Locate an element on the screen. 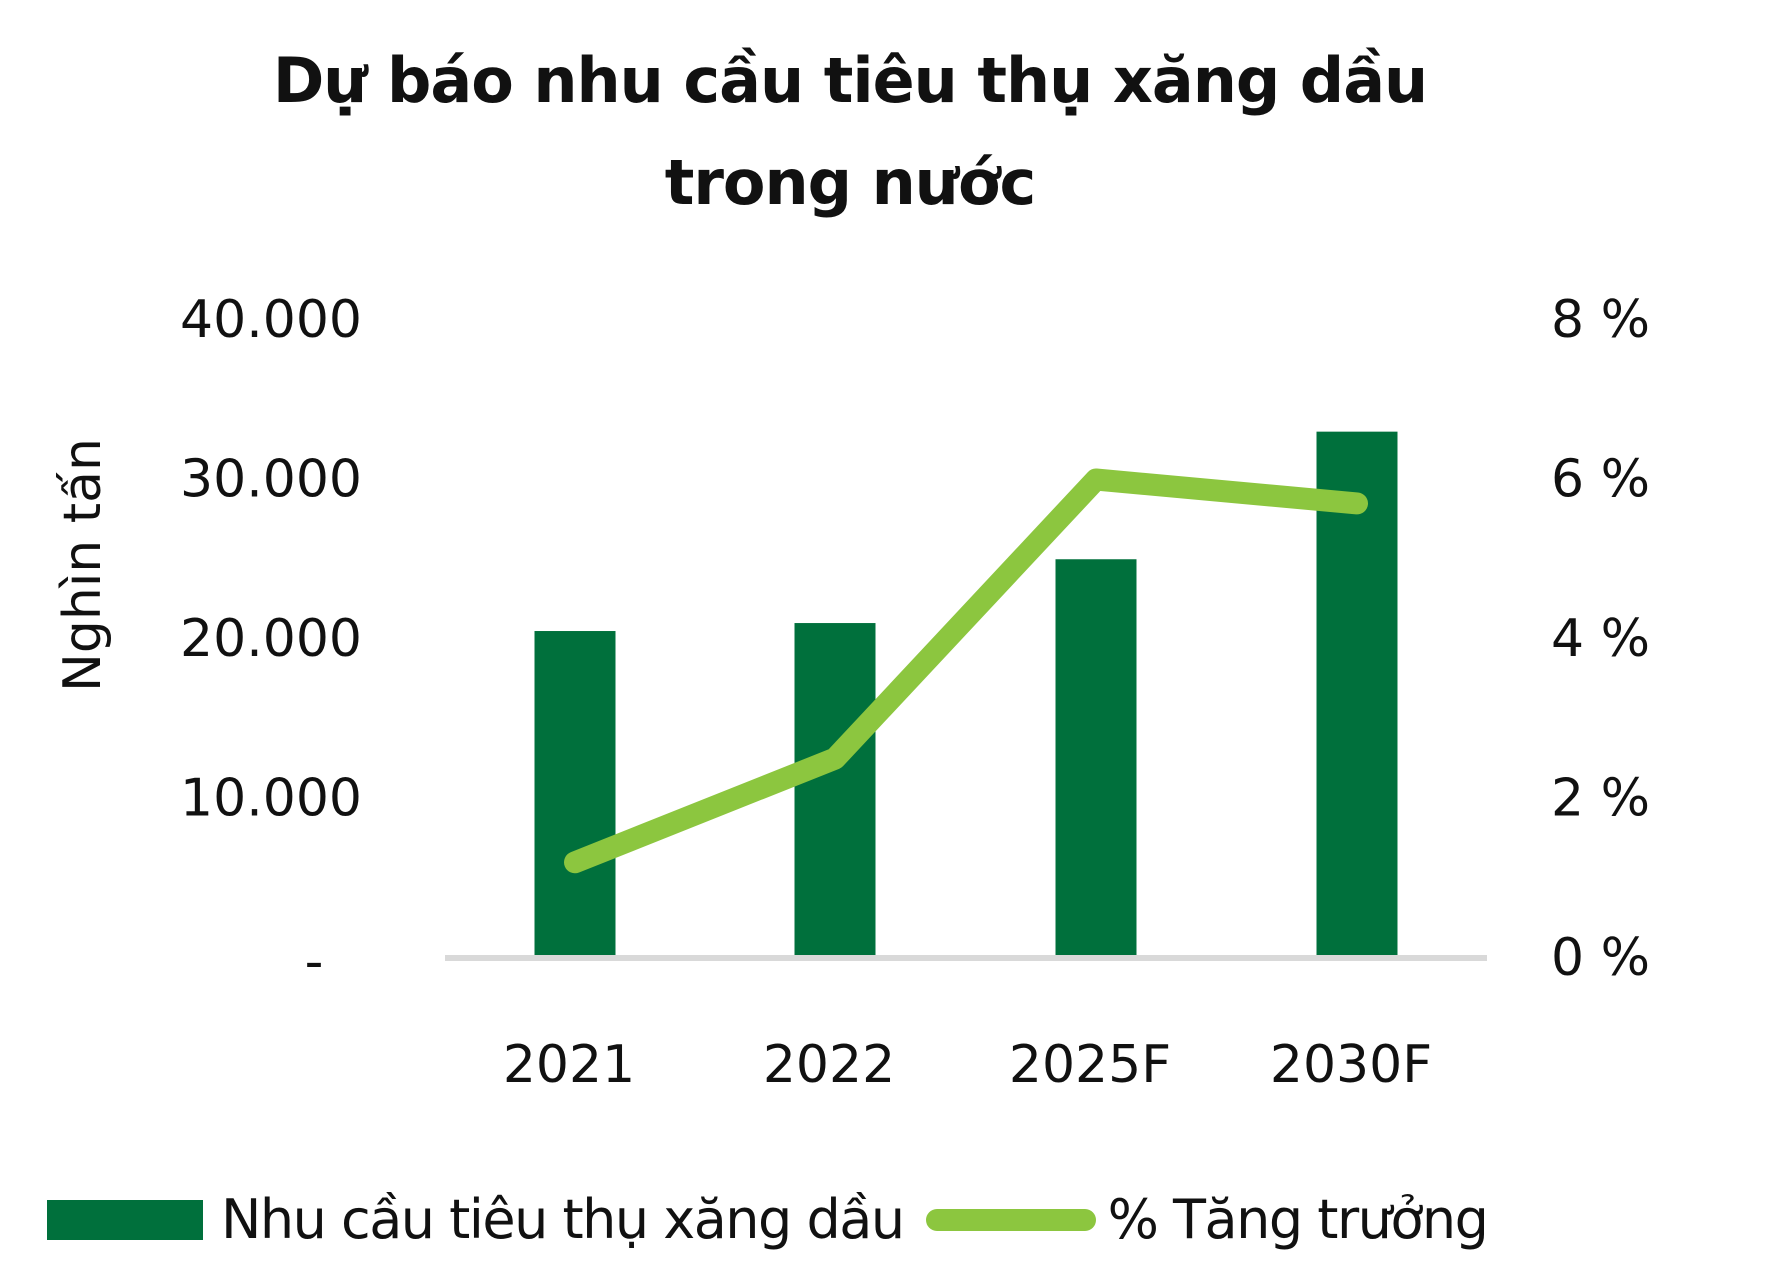 Image resolution: width=1772 pixels, height=1280 pixels. y-axis-right-ticks: 0 % 2 % 4 % 6 % 8 % is located at coordinates (1600, 639).